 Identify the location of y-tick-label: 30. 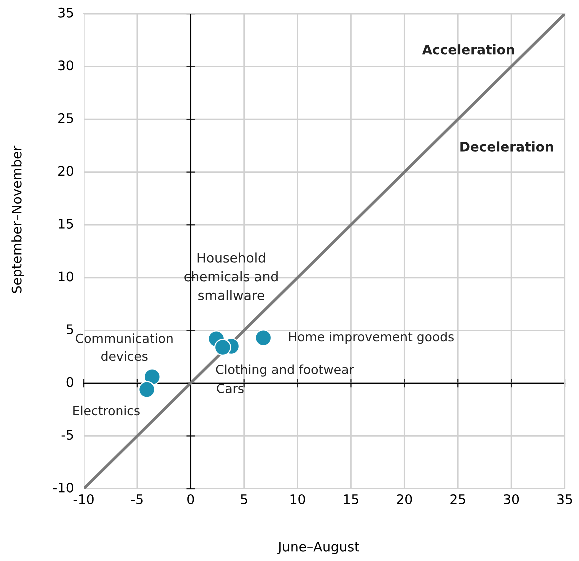
(66, 65).